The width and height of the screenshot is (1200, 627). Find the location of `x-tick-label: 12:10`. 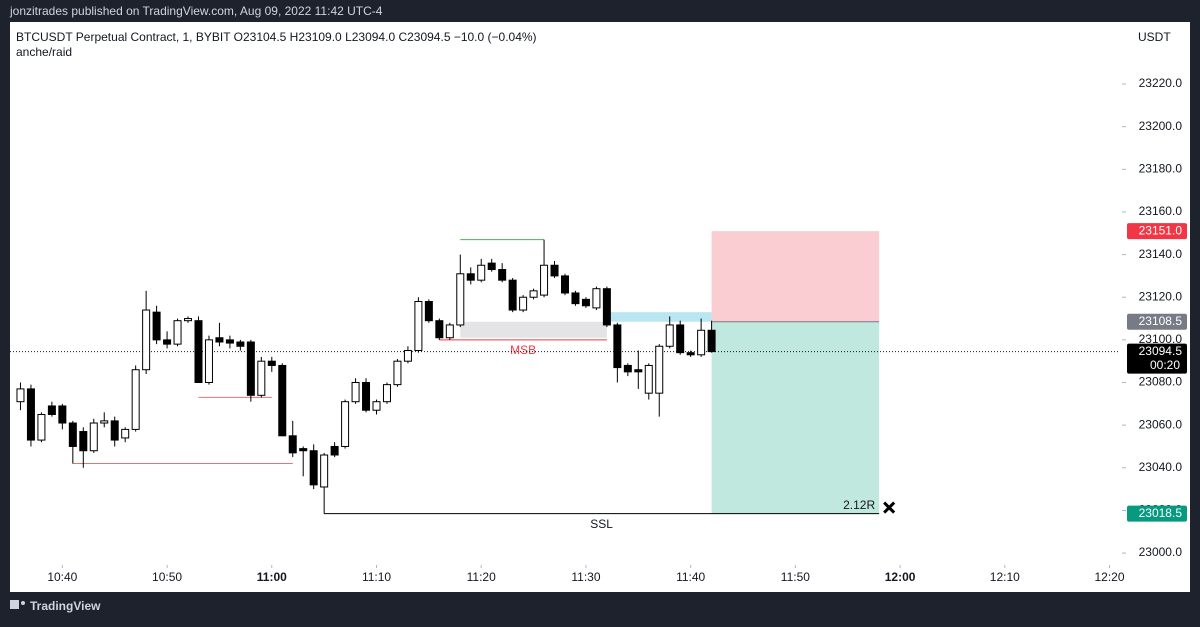

x-tick-label: 12:10 is located at coordinates (1005, 577).